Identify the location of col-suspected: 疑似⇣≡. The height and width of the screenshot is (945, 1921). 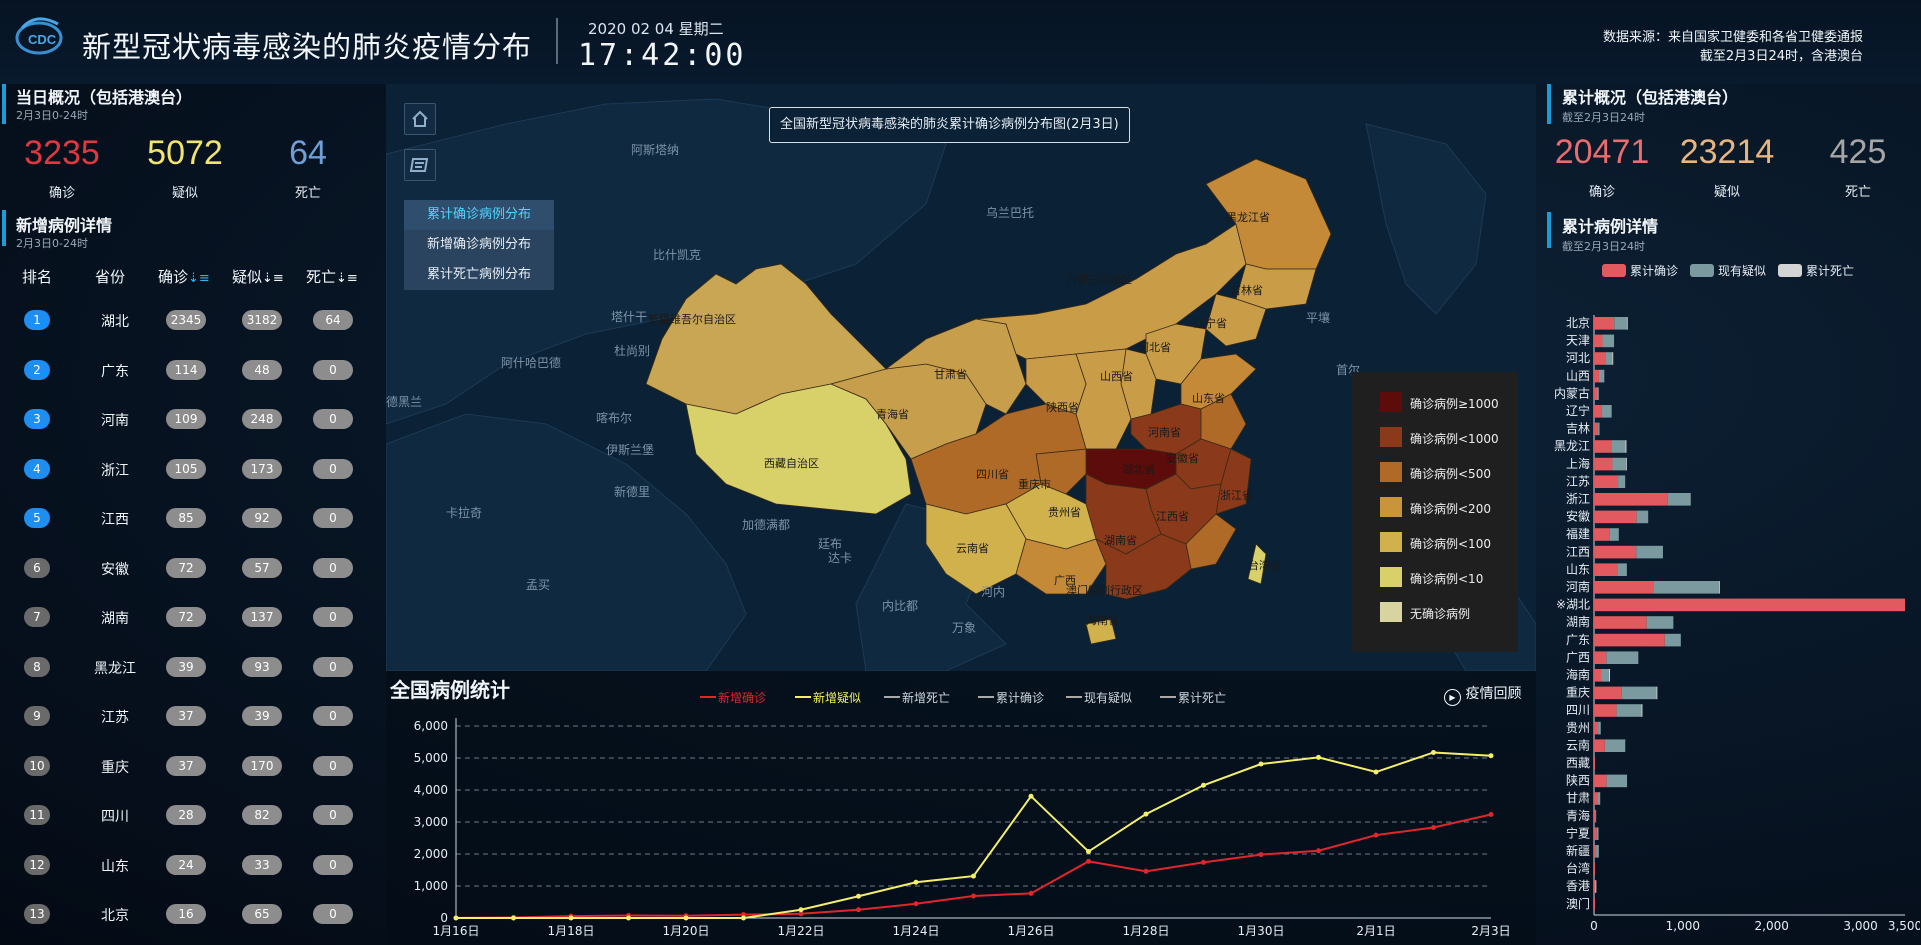
(258, 276).